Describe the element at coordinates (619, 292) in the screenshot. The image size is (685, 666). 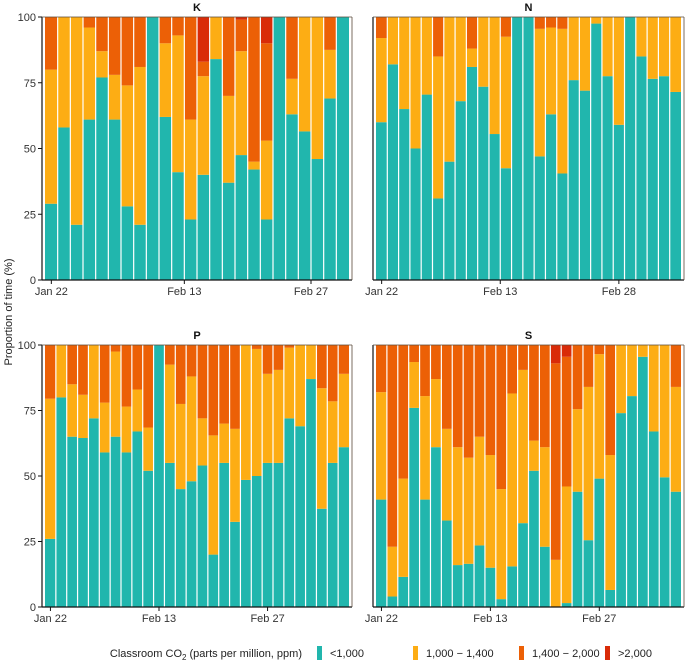
I see `x-tick-label: Feb 28` at that location.